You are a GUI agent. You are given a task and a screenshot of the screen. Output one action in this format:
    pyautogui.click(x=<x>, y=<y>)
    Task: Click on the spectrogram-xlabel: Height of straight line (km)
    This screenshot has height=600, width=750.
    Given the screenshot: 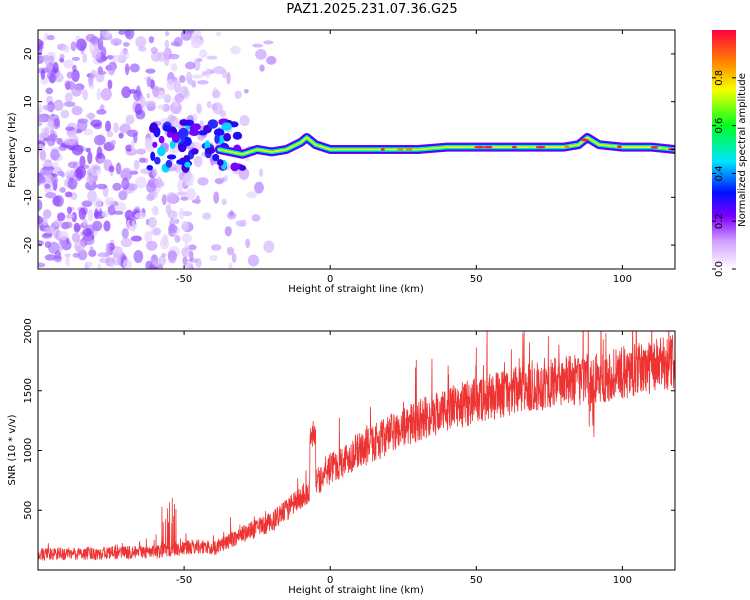 What is the action you would take?
    pyautogui.click(x=356, y=289)
    